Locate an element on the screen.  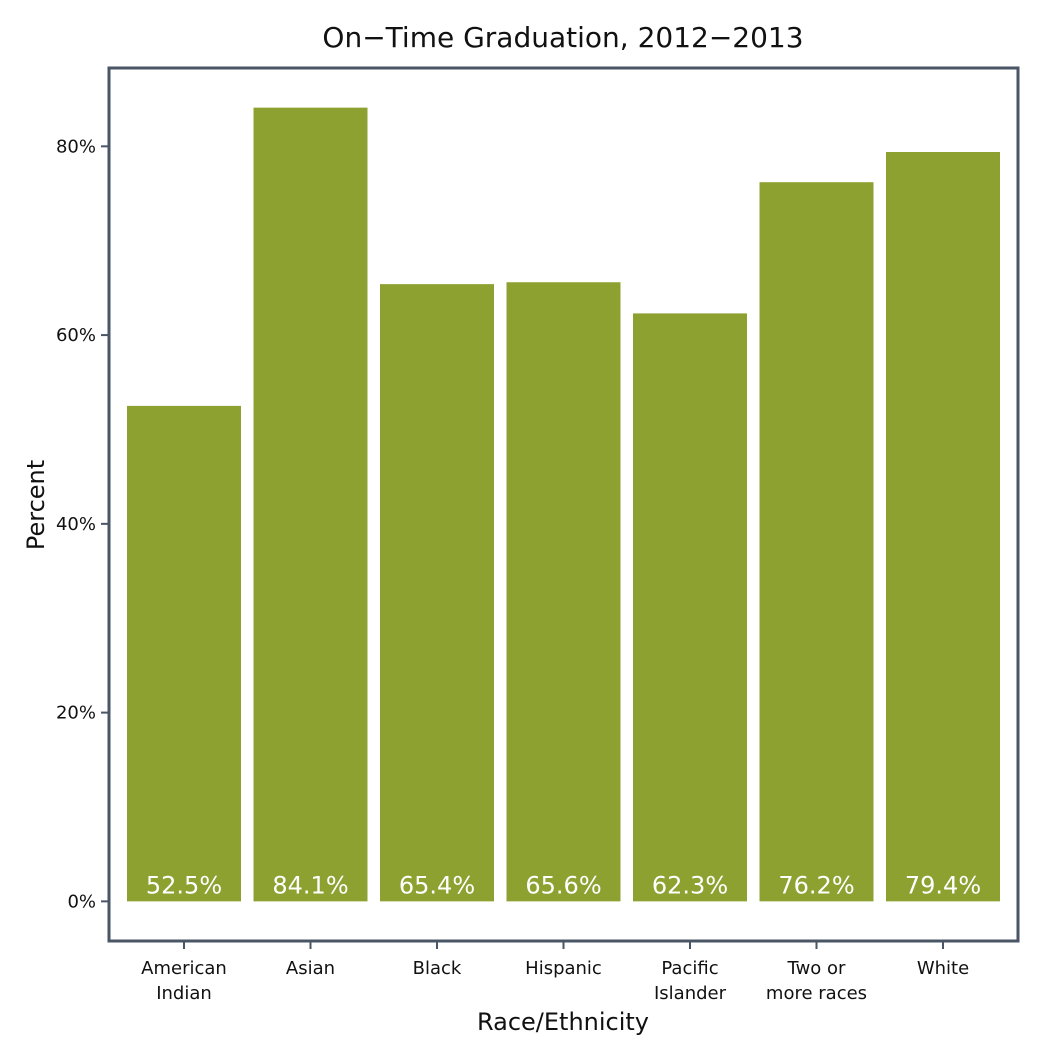
bar-value-label: 65.6% is located at coordinates (563, 885).